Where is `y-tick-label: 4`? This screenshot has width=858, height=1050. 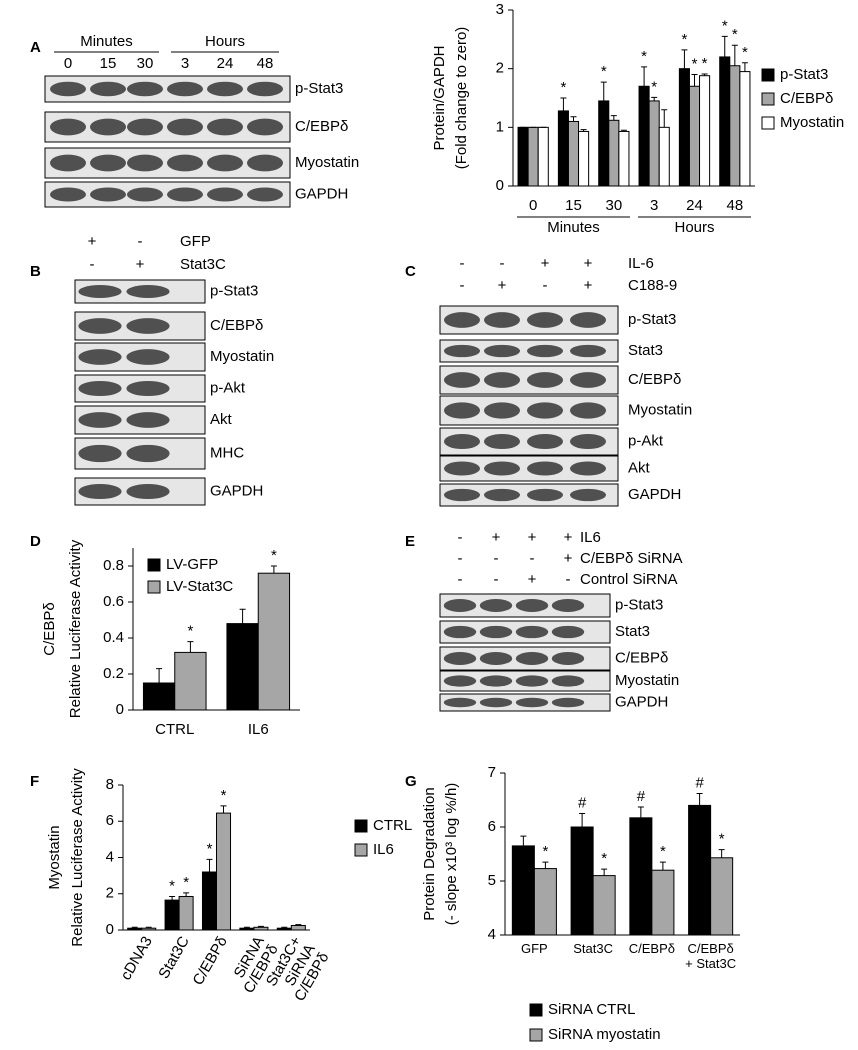
y-tick-label: 4 is located at coordinates (492, 934).